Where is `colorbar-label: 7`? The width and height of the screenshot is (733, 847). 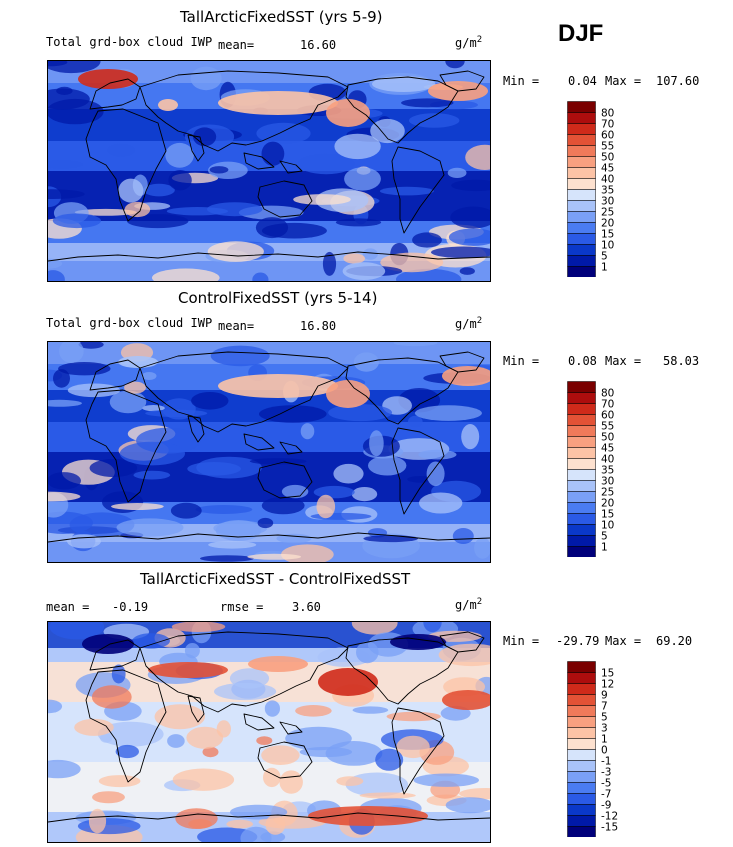
colorbar-label: 7 is located at coordinates (604, 707).